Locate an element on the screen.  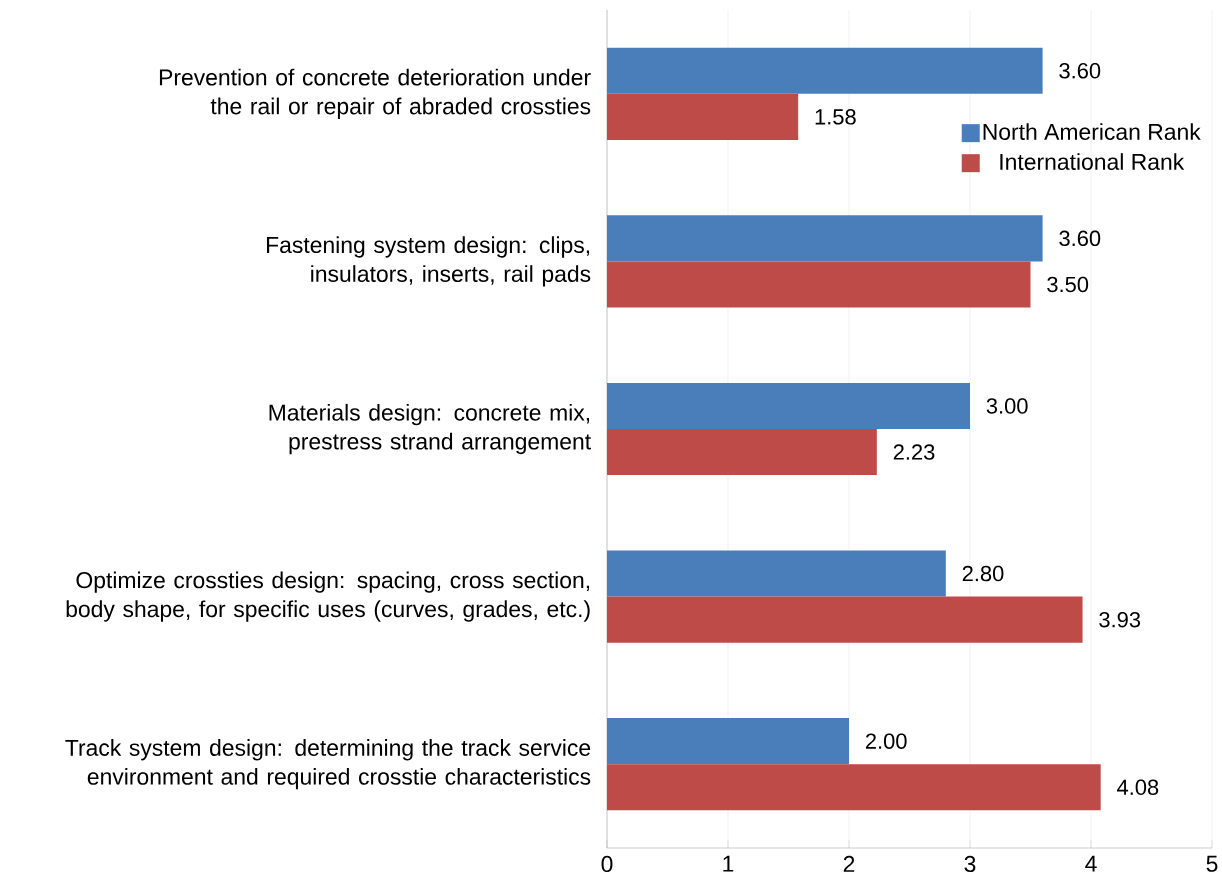
legend-label: International Rank is located at coordinates (1092, 161).